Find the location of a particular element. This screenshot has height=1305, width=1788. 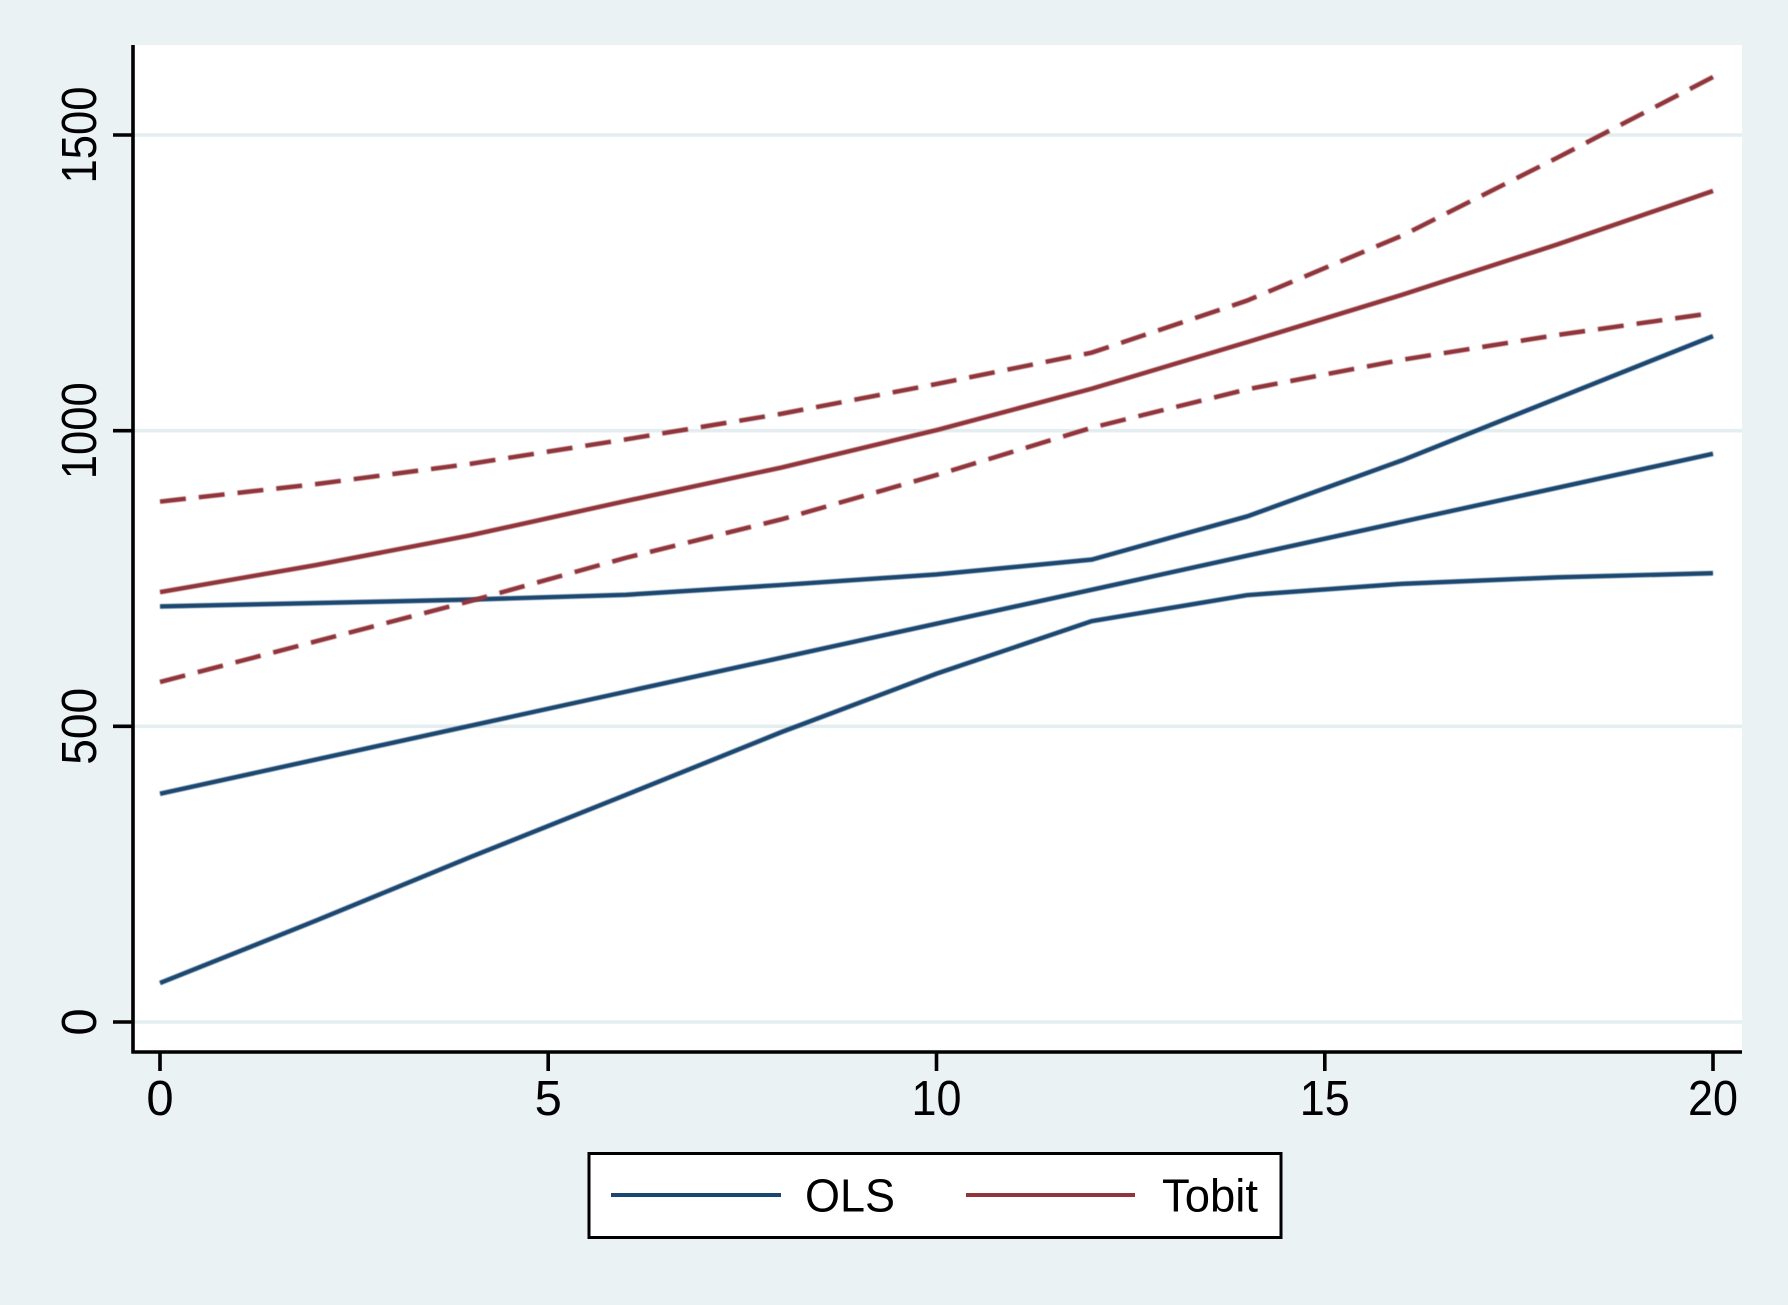

svg-text: 15 is located at coordinates (1325, 1099).